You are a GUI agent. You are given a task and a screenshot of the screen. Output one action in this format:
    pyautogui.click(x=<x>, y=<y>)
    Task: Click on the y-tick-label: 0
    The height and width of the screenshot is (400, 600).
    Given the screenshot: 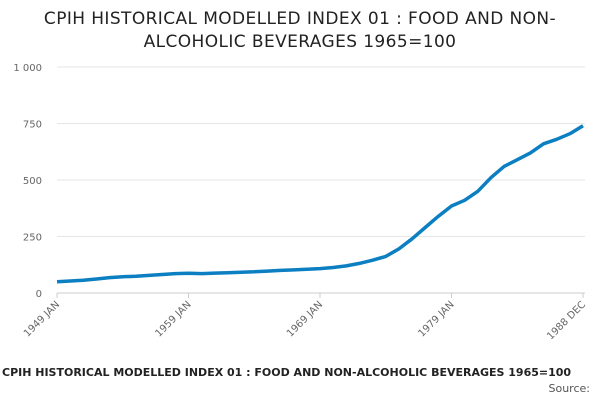 What is the action you would take?
    pyautogui.click(x=39, y=294)
    